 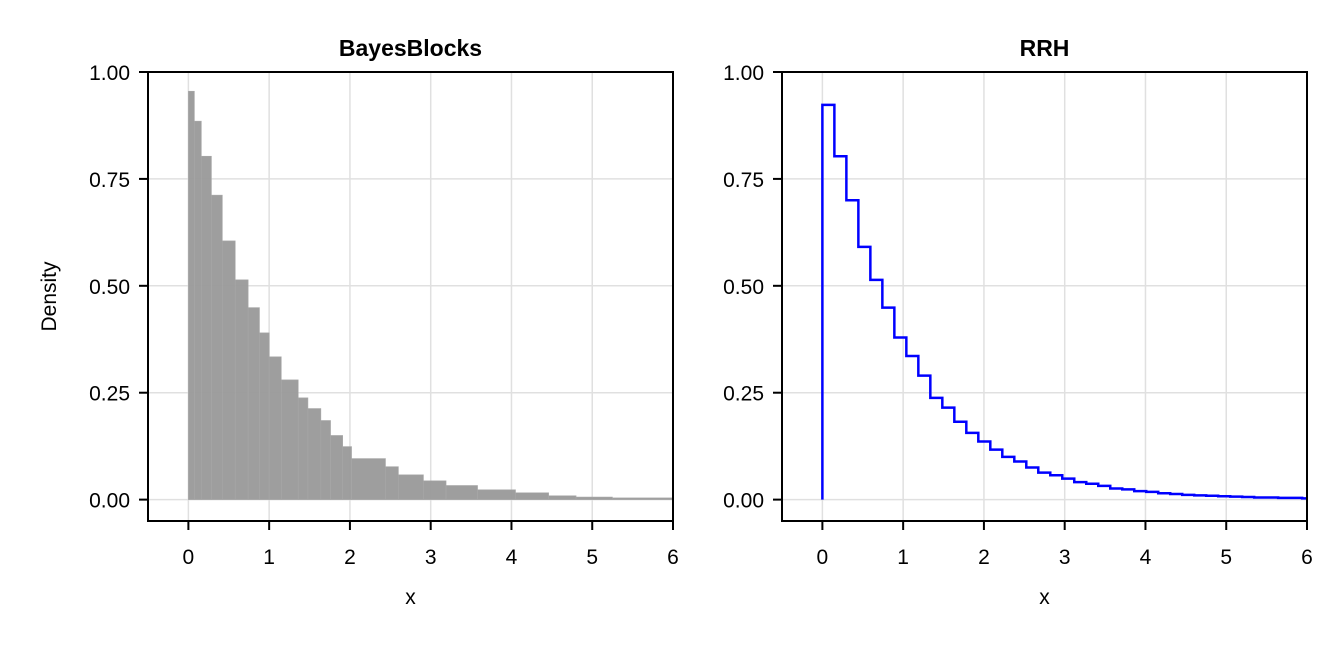 I want to click on chart-title: RRH, so click(x=1045, y=48).